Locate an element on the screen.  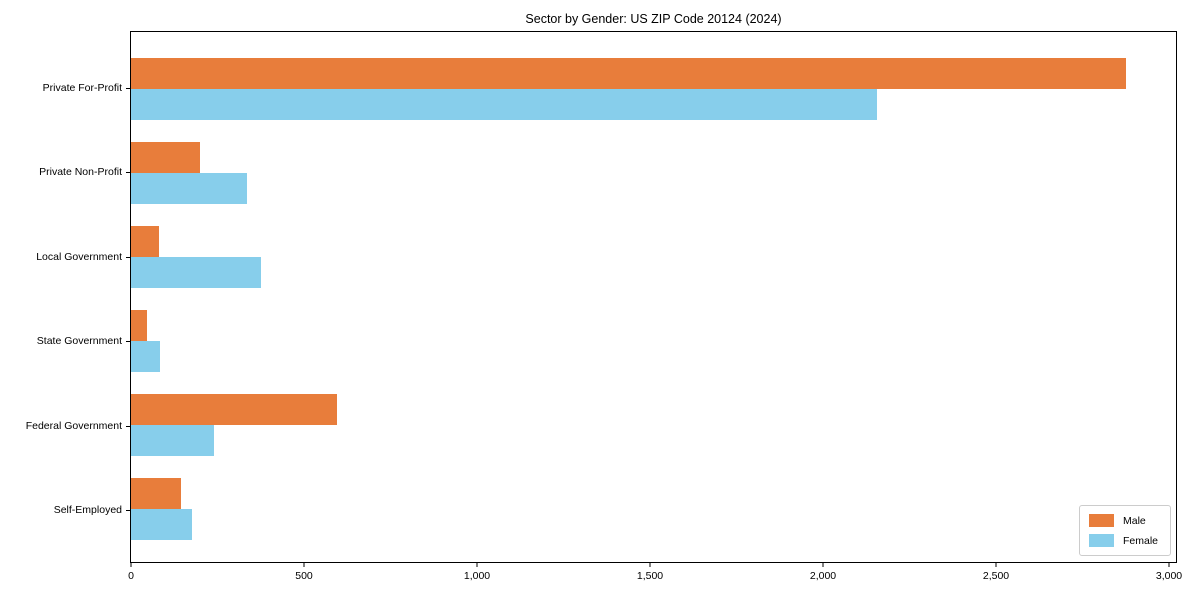
bar-female-state-government is located at coordinates (146, 357).